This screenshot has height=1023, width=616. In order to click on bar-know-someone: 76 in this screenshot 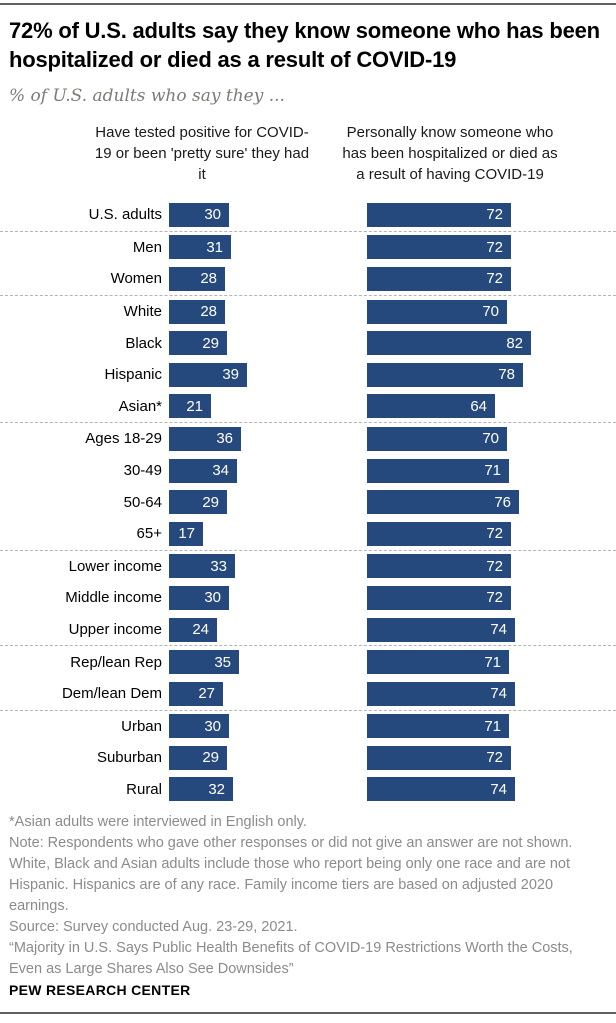, I will do `click(443, 502)`.